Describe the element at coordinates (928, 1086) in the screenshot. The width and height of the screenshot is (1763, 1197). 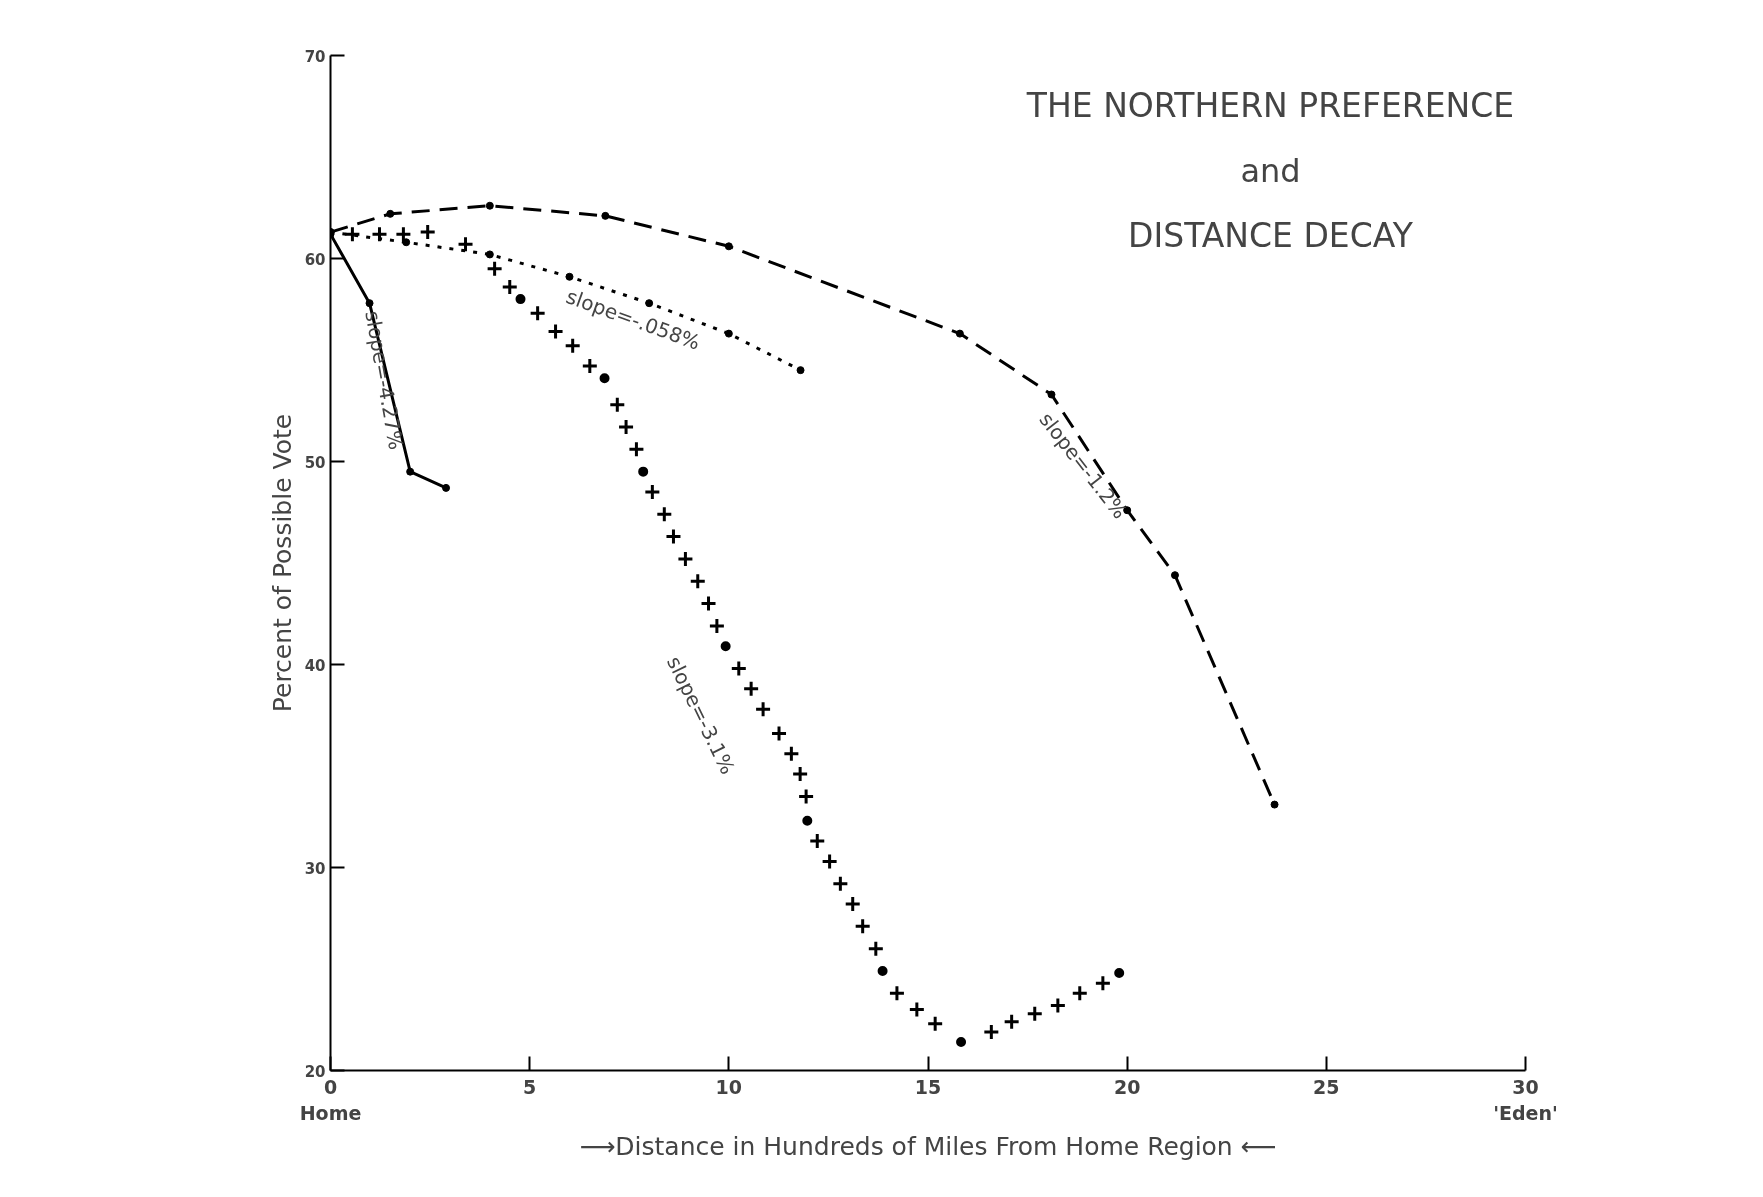
I see `x-tick-label: 15` at that location.